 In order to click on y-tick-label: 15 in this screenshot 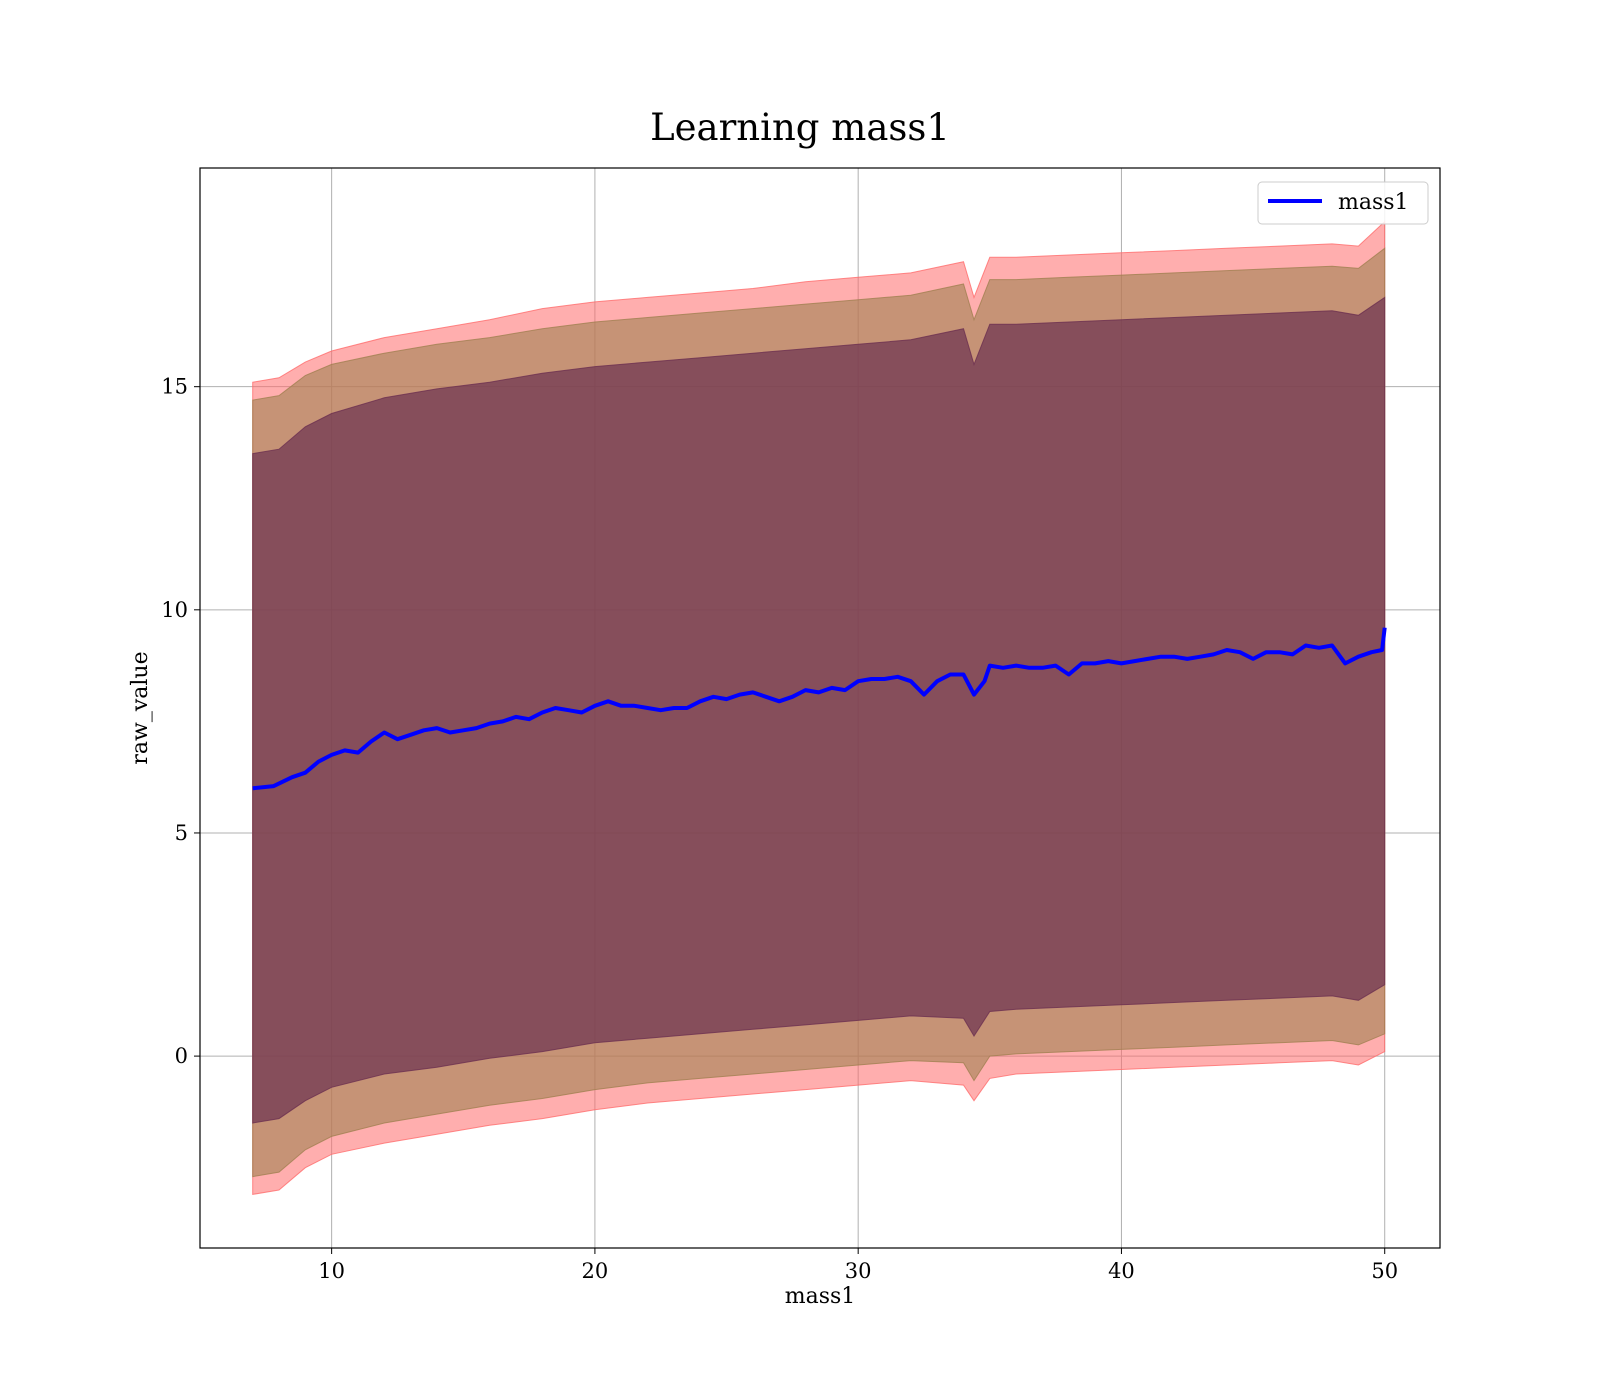, I will do `click(174, 387)`.